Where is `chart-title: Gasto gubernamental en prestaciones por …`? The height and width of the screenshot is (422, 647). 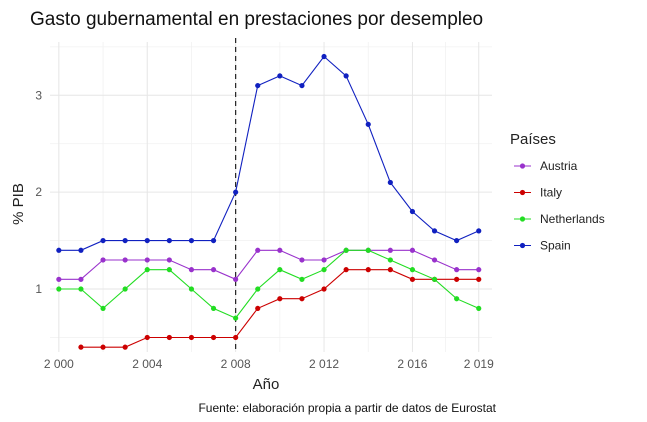 chart-title: Gasto gubernamental en prestaciones por … is located at coordinates (256, 19).